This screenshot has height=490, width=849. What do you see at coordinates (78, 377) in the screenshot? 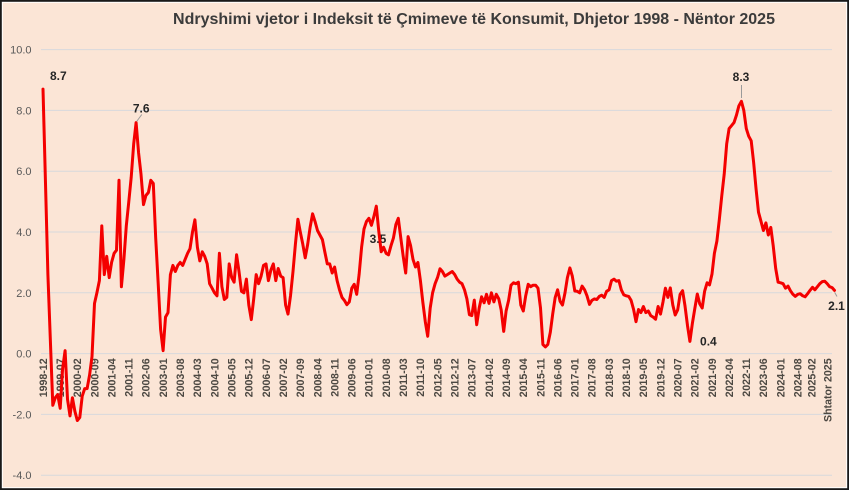
I see `svg-text: 2000-02` at bounding box center [78, 377].